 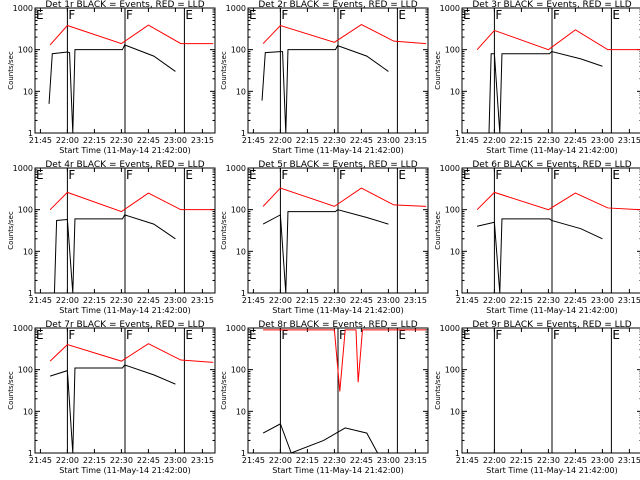 What do you see at coordinates (124, 5) in the screenshot?
I see `panel-title: Det 1r BLACK = Events, RED = LLD` at bounding box center [124, 5].